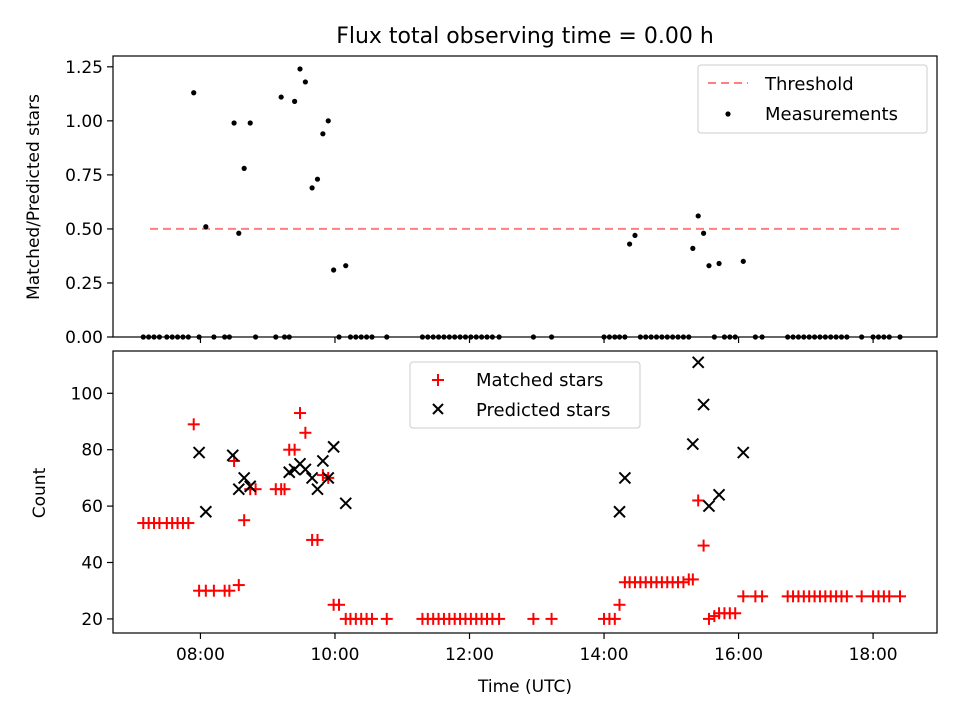  I want to click on top-x-ticks, so click(536, 340).